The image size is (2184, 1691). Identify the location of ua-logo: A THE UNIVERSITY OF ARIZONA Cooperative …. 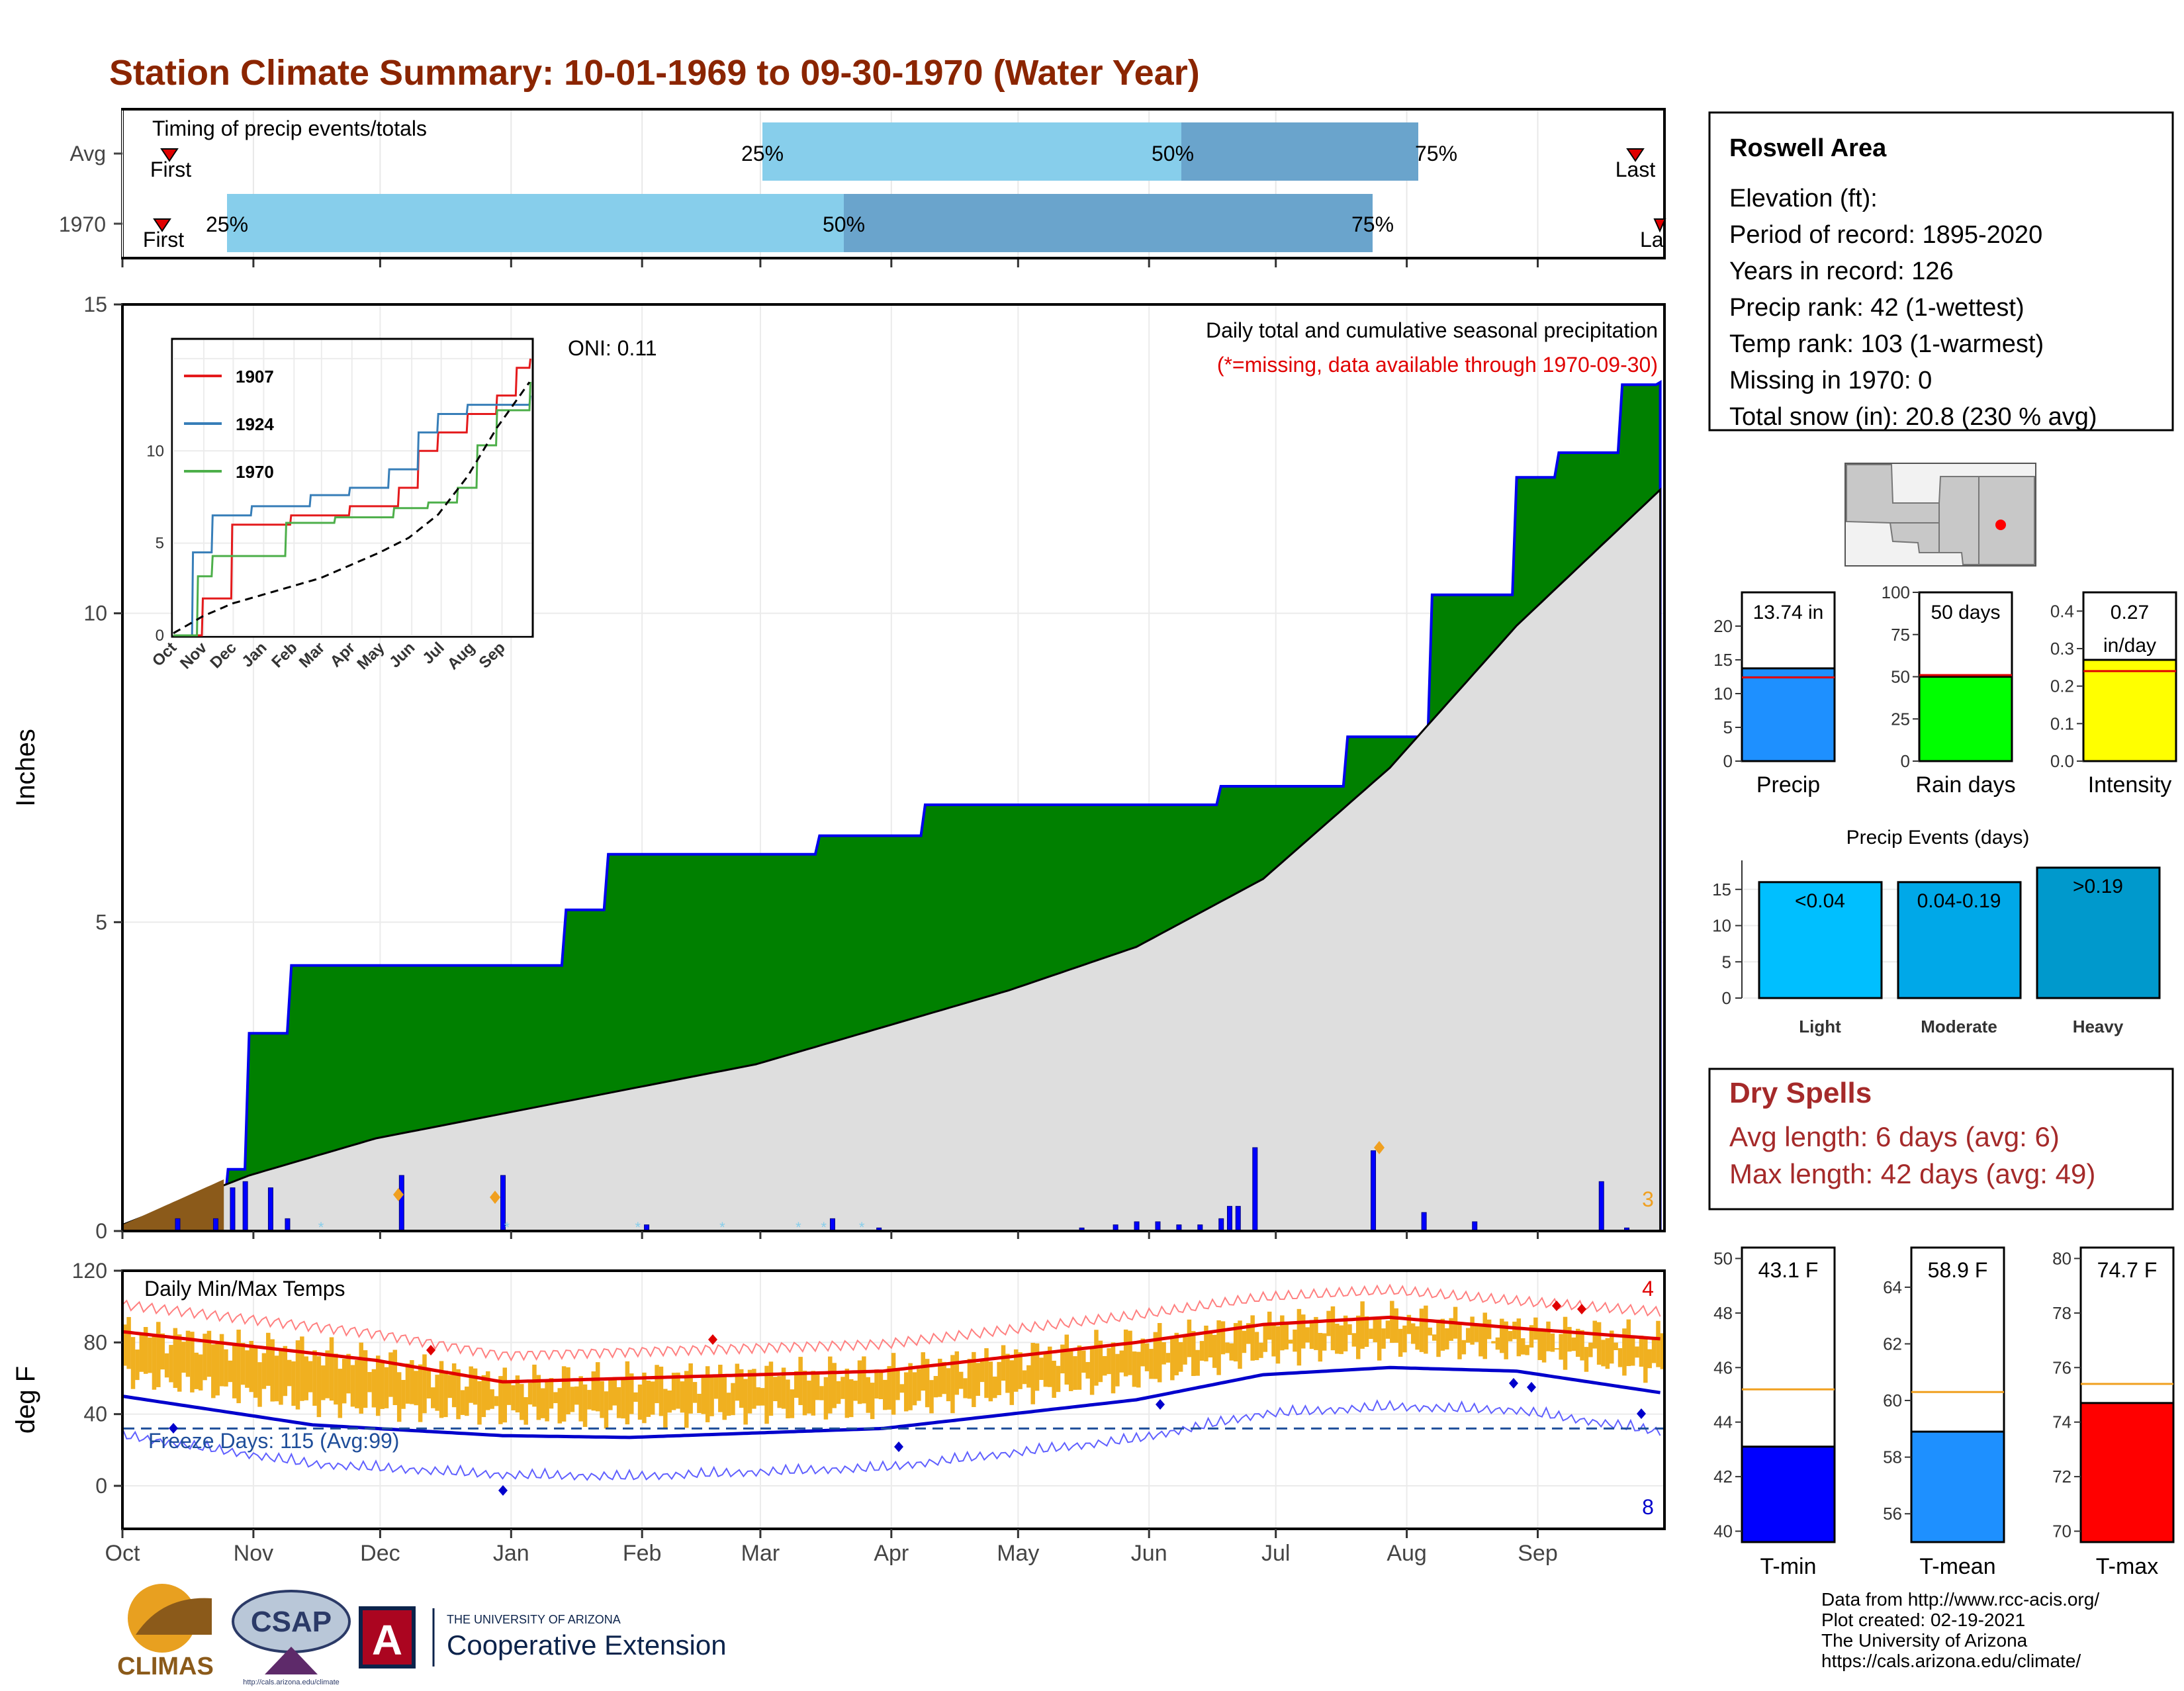
(543, 1637).